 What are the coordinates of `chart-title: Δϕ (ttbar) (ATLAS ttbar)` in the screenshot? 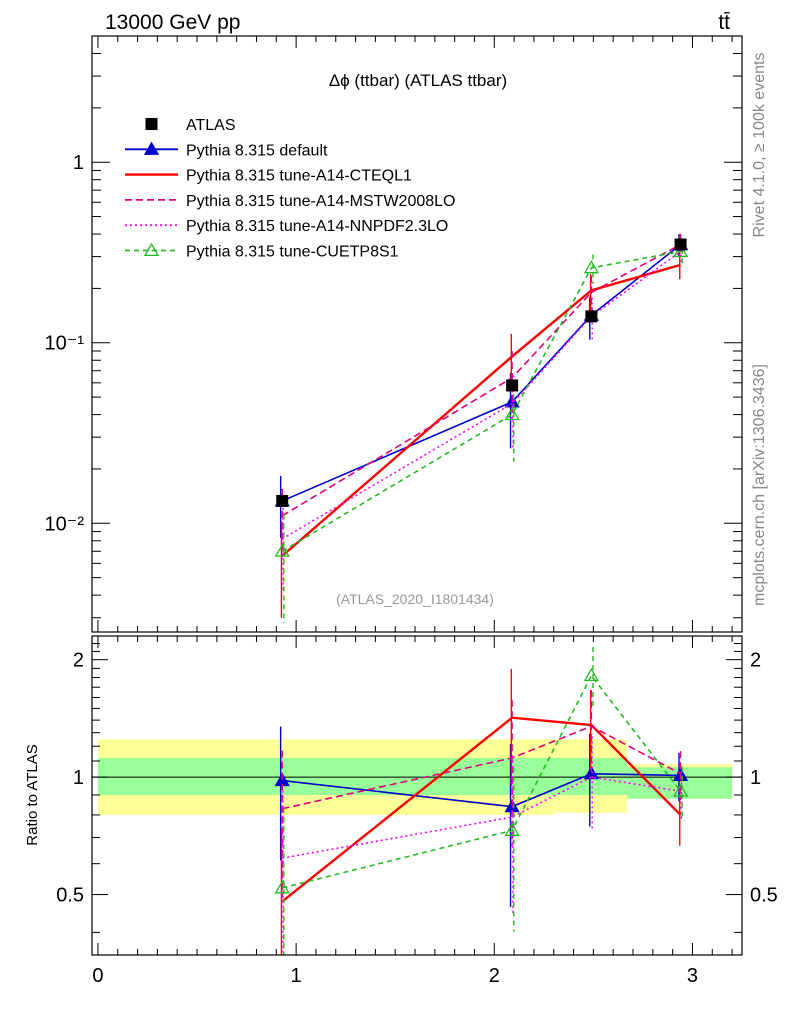 It's located at (418, 80).